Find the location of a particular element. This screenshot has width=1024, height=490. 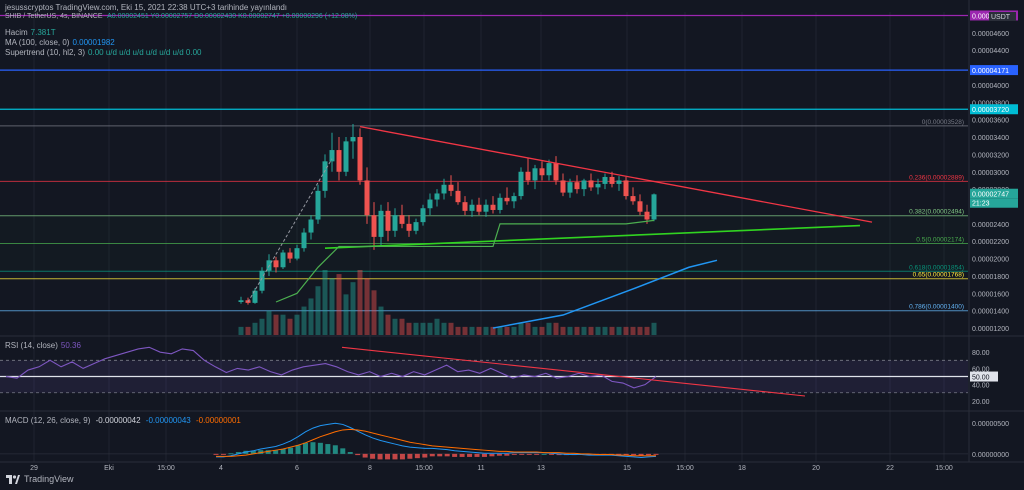

time-tick-label: 11 is located at coordinates (480, 468).